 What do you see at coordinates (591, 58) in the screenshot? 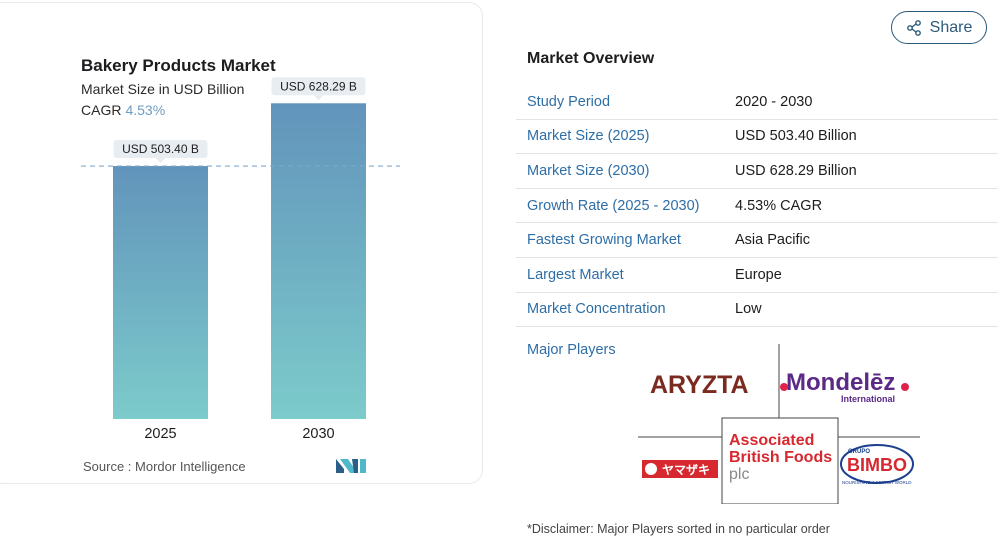
I see `market-overview-title: Market Overview` at bounding box center [591, 58].